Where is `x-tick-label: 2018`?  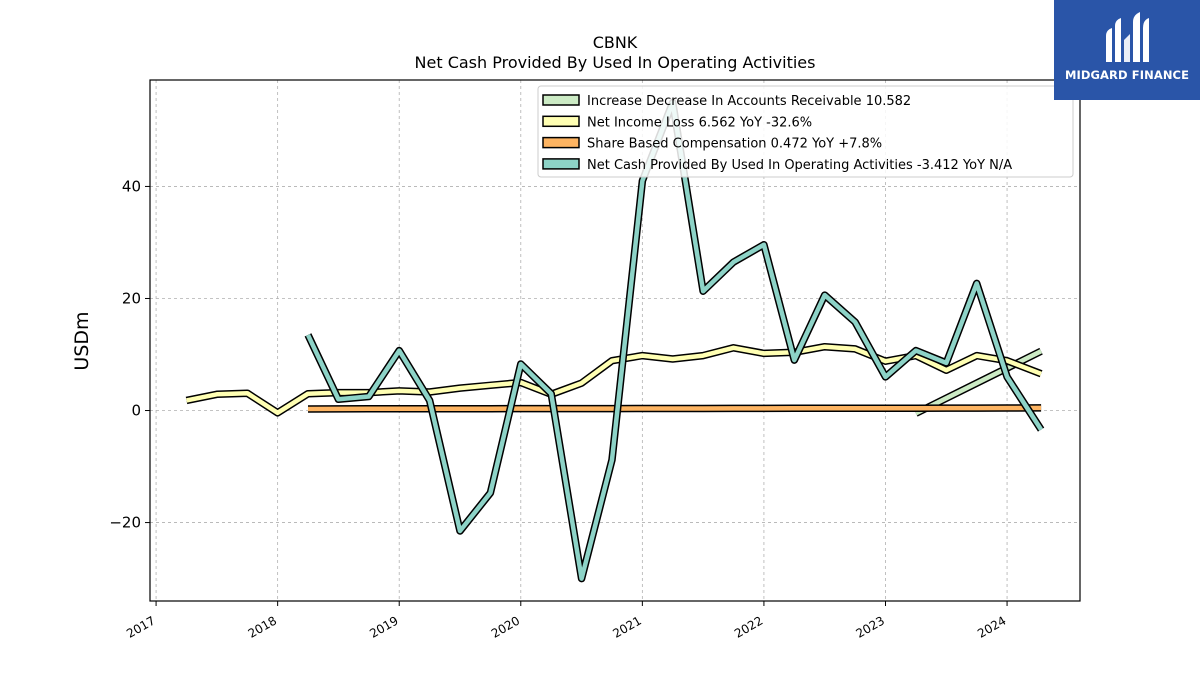
x-tick-label: 2018 is located at coordinates (262, 626).